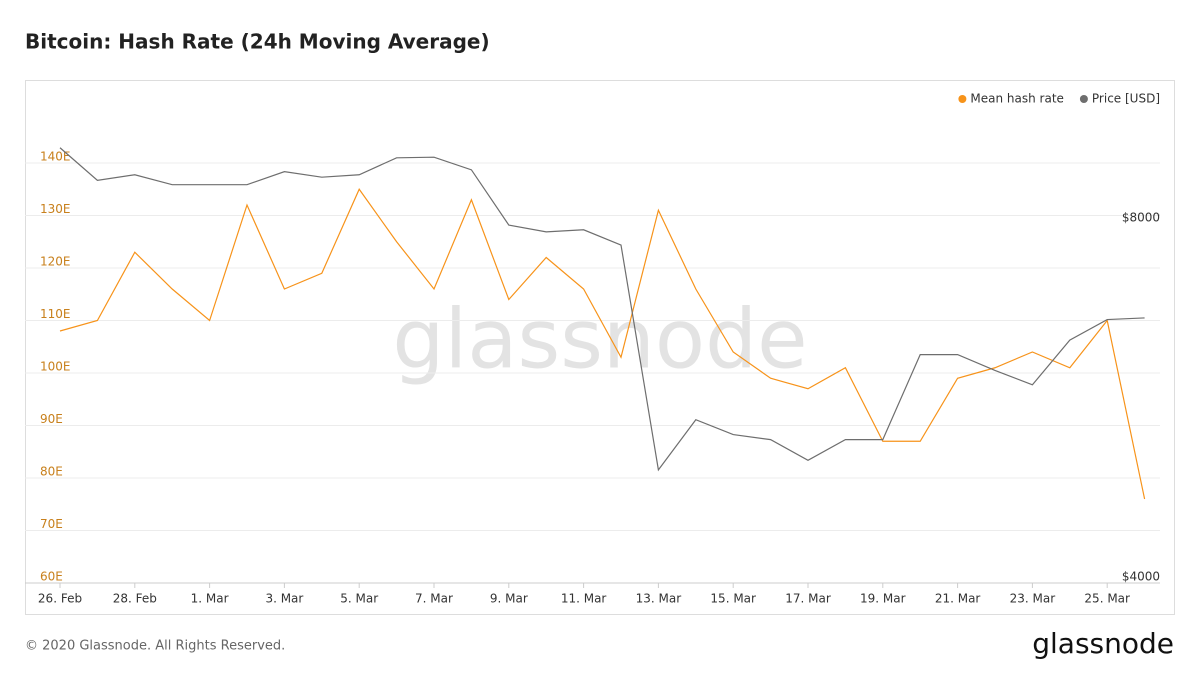 The width and height of the screenshot is (1200, 675). What do you see at coordinates (135, 599) in the screenshot?
I see `x-tick-label: 28. Feb` at bounding box center [135, 599].